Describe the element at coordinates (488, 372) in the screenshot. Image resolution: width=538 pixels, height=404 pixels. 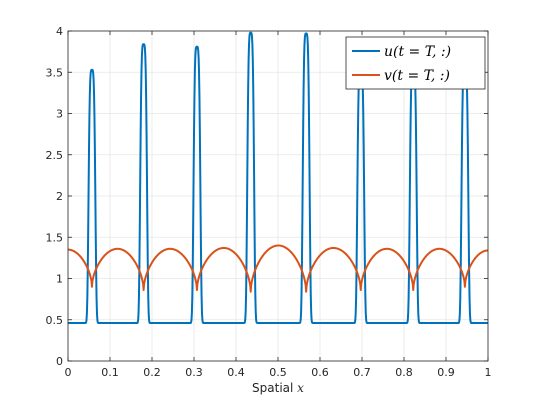
I see `x-tick-label: 1` at that location.